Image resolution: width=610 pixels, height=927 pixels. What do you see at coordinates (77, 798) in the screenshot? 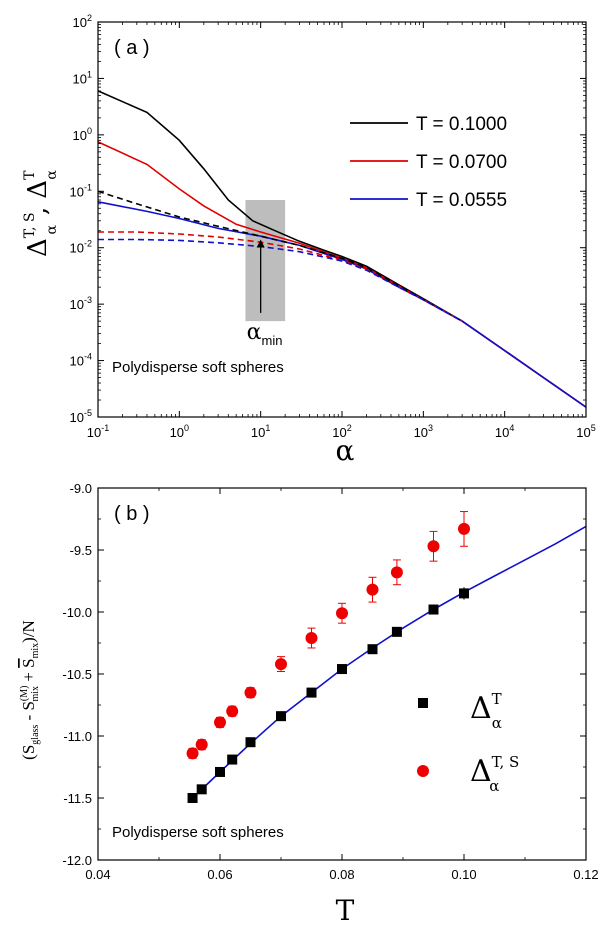
I see `y-tick-label: -11.5` at bounding box center [77, 798].